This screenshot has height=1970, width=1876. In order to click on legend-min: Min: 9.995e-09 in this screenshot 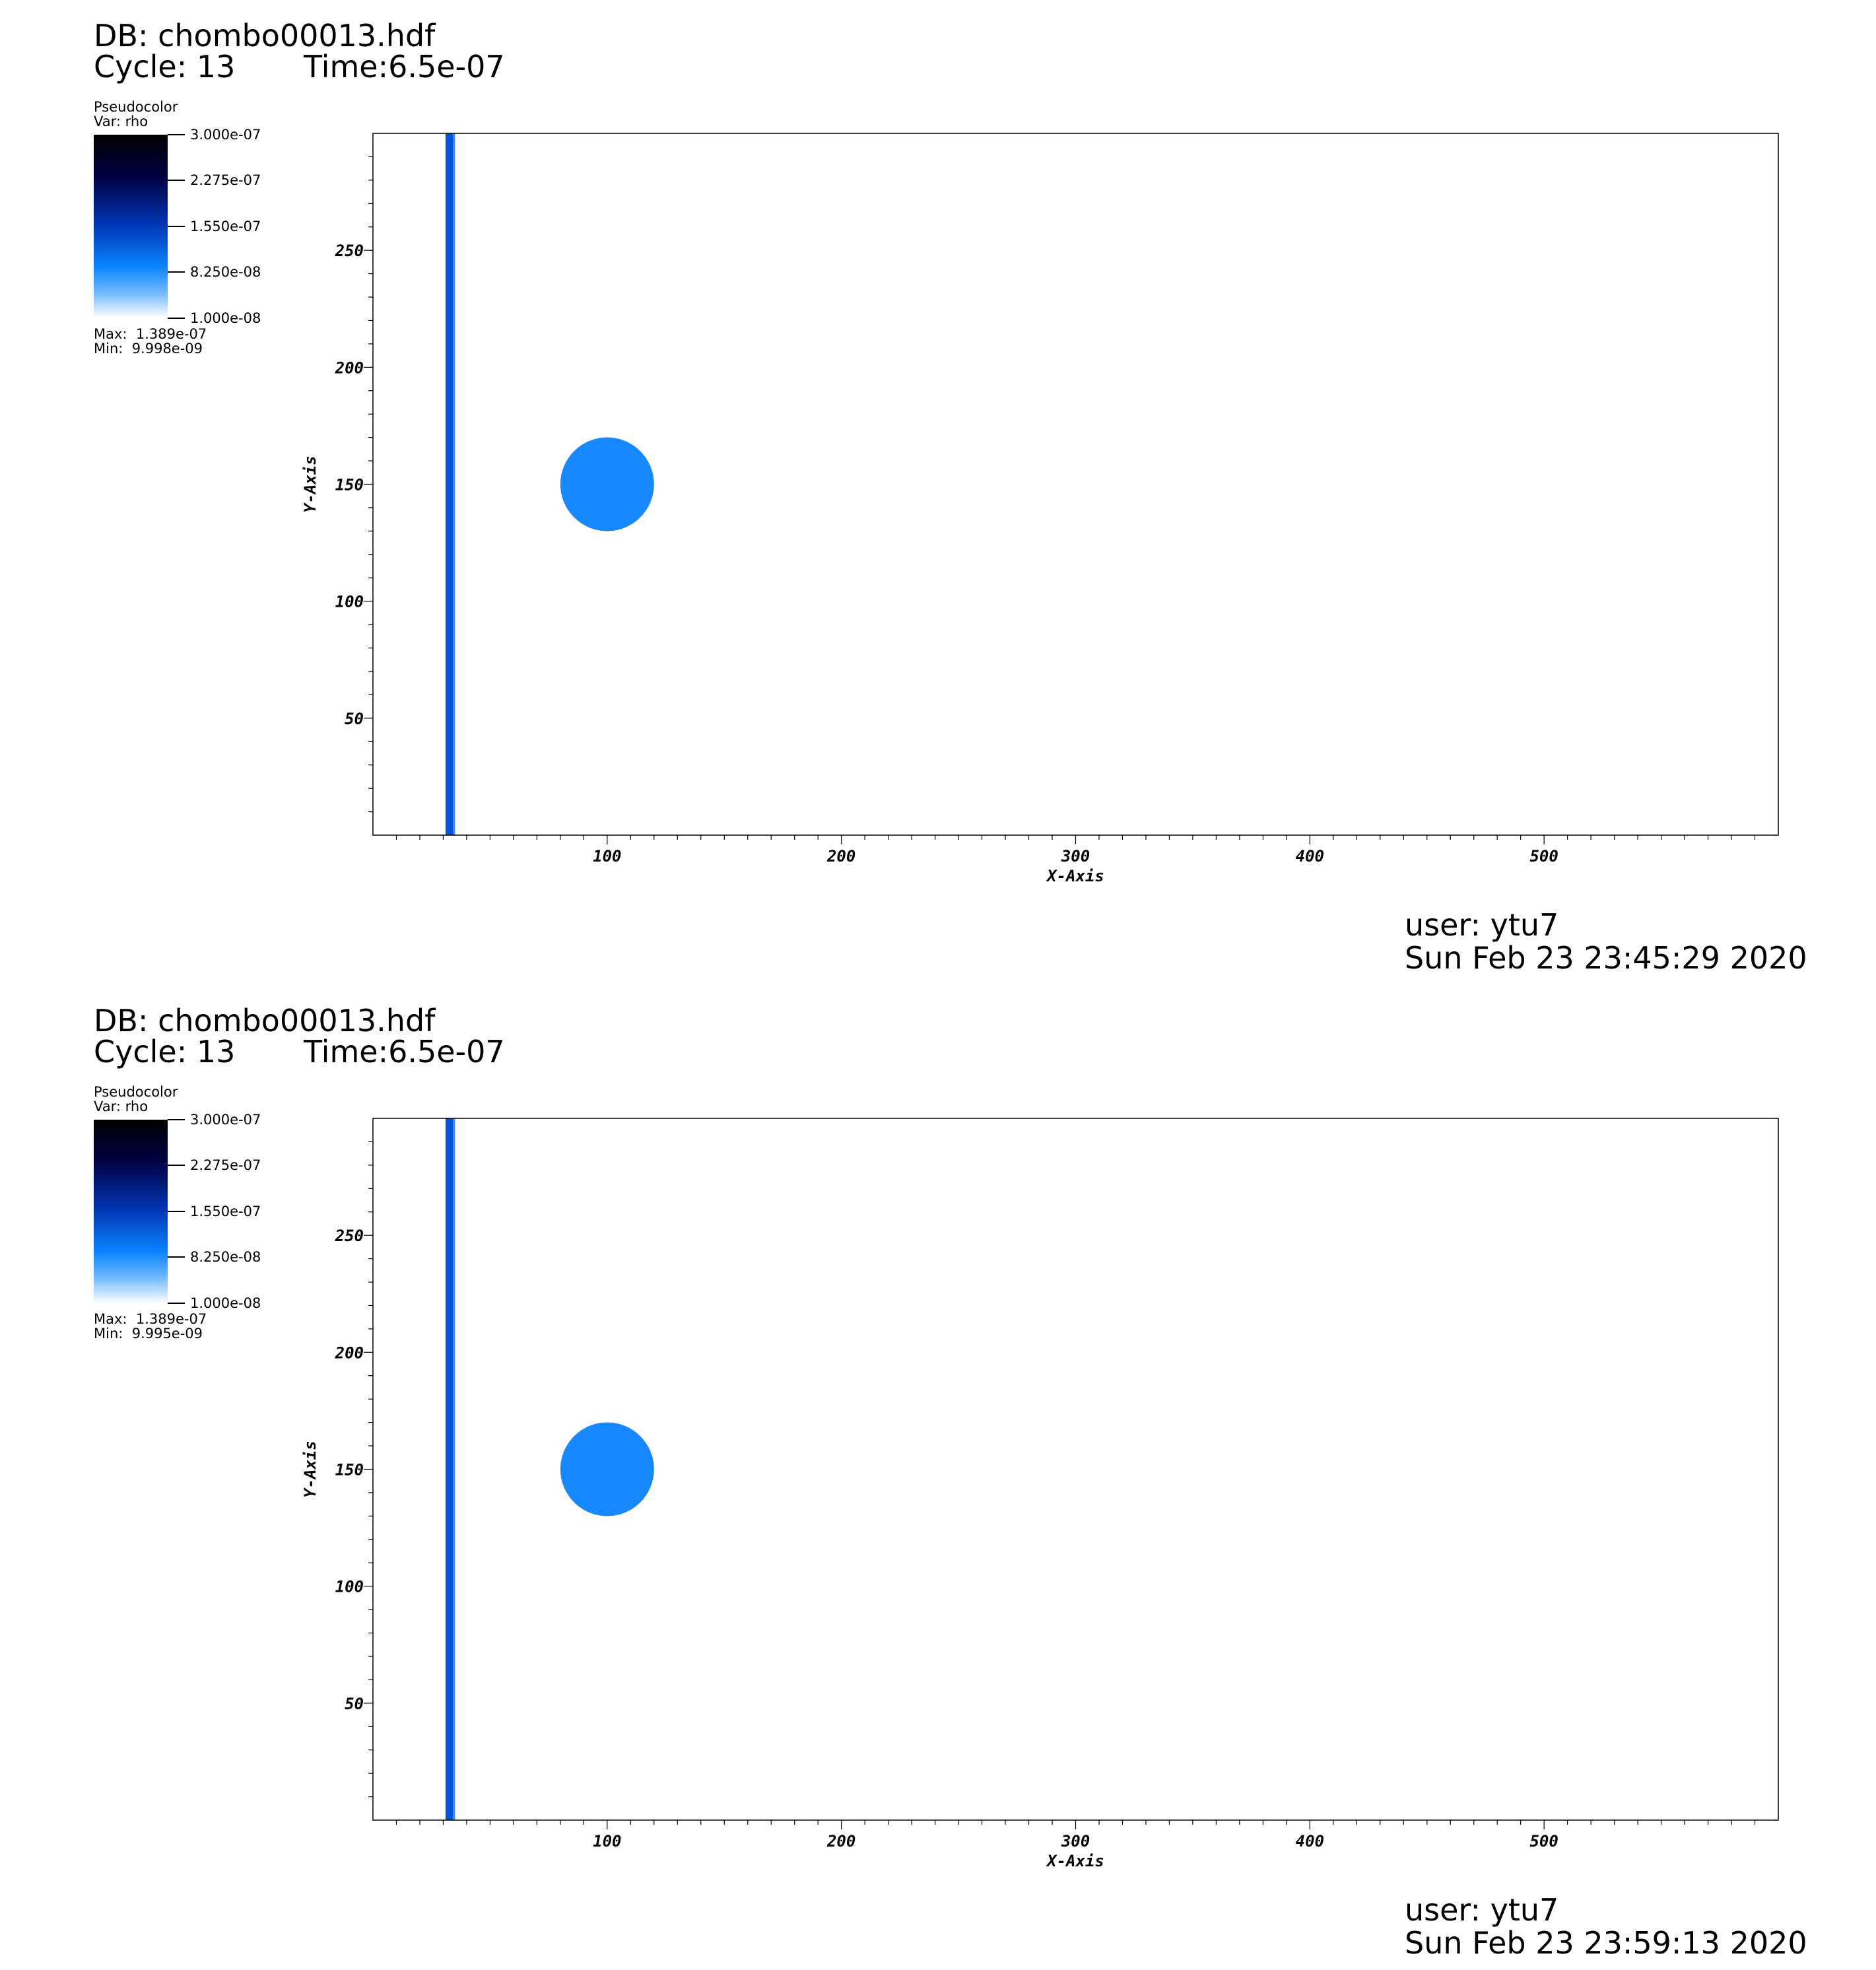, I will do `click(148, 1334)`.